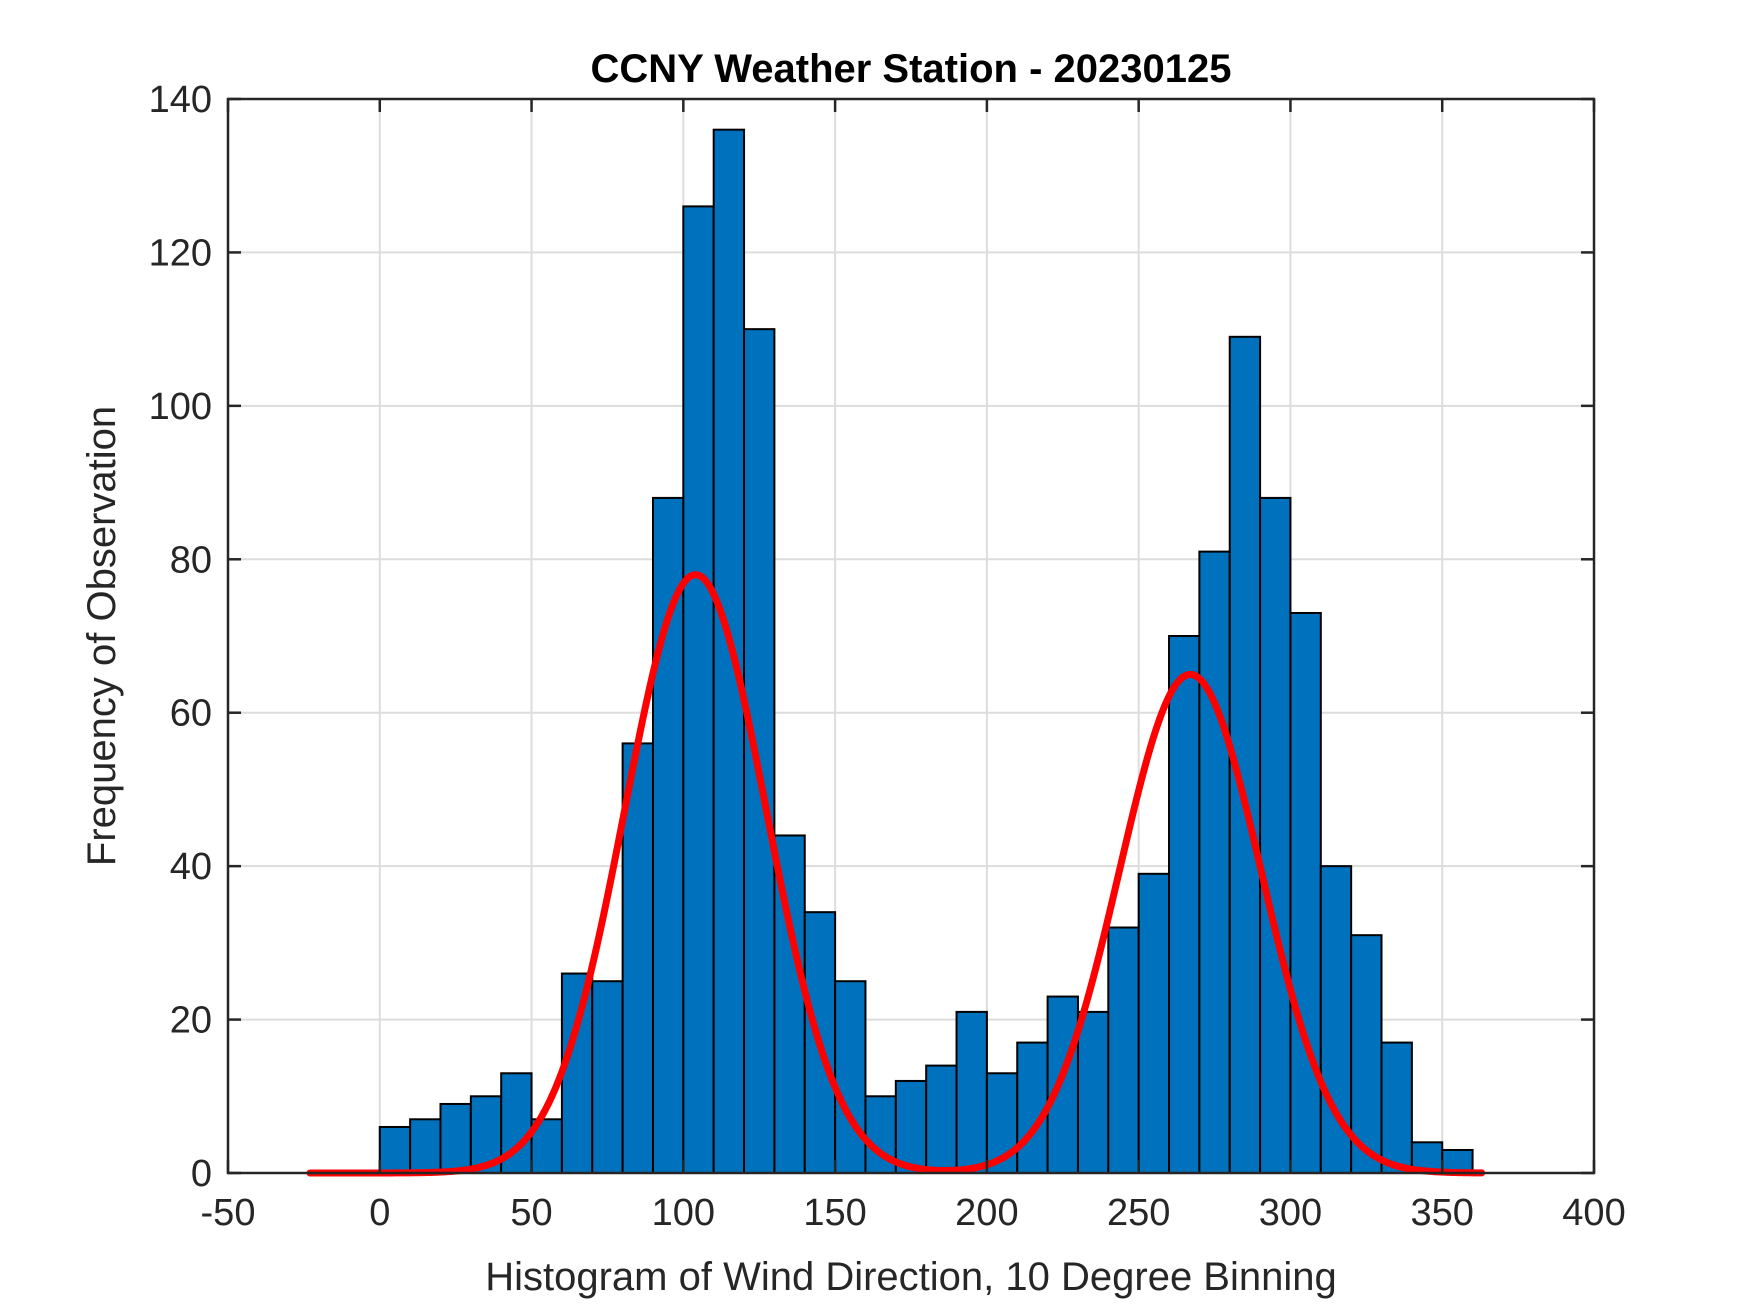 The height and width of the screenshot is (1313, 1750). I want to click on x-tick-label: 150, so click(834, 1213).